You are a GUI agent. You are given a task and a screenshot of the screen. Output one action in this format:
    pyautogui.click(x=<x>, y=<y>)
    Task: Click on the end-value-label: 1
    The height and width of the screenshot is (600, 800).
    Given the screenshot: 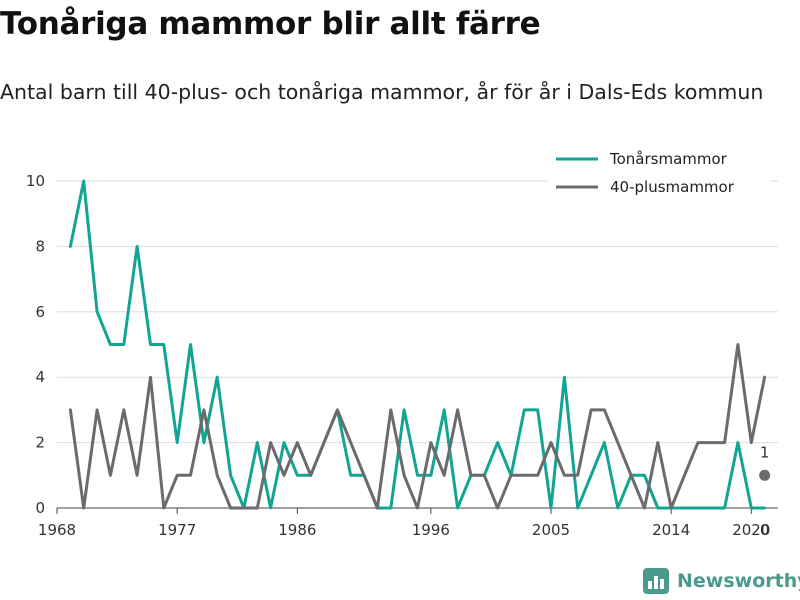 What is the action you would take?
    pyautogui.click(x=765, y=452)
    